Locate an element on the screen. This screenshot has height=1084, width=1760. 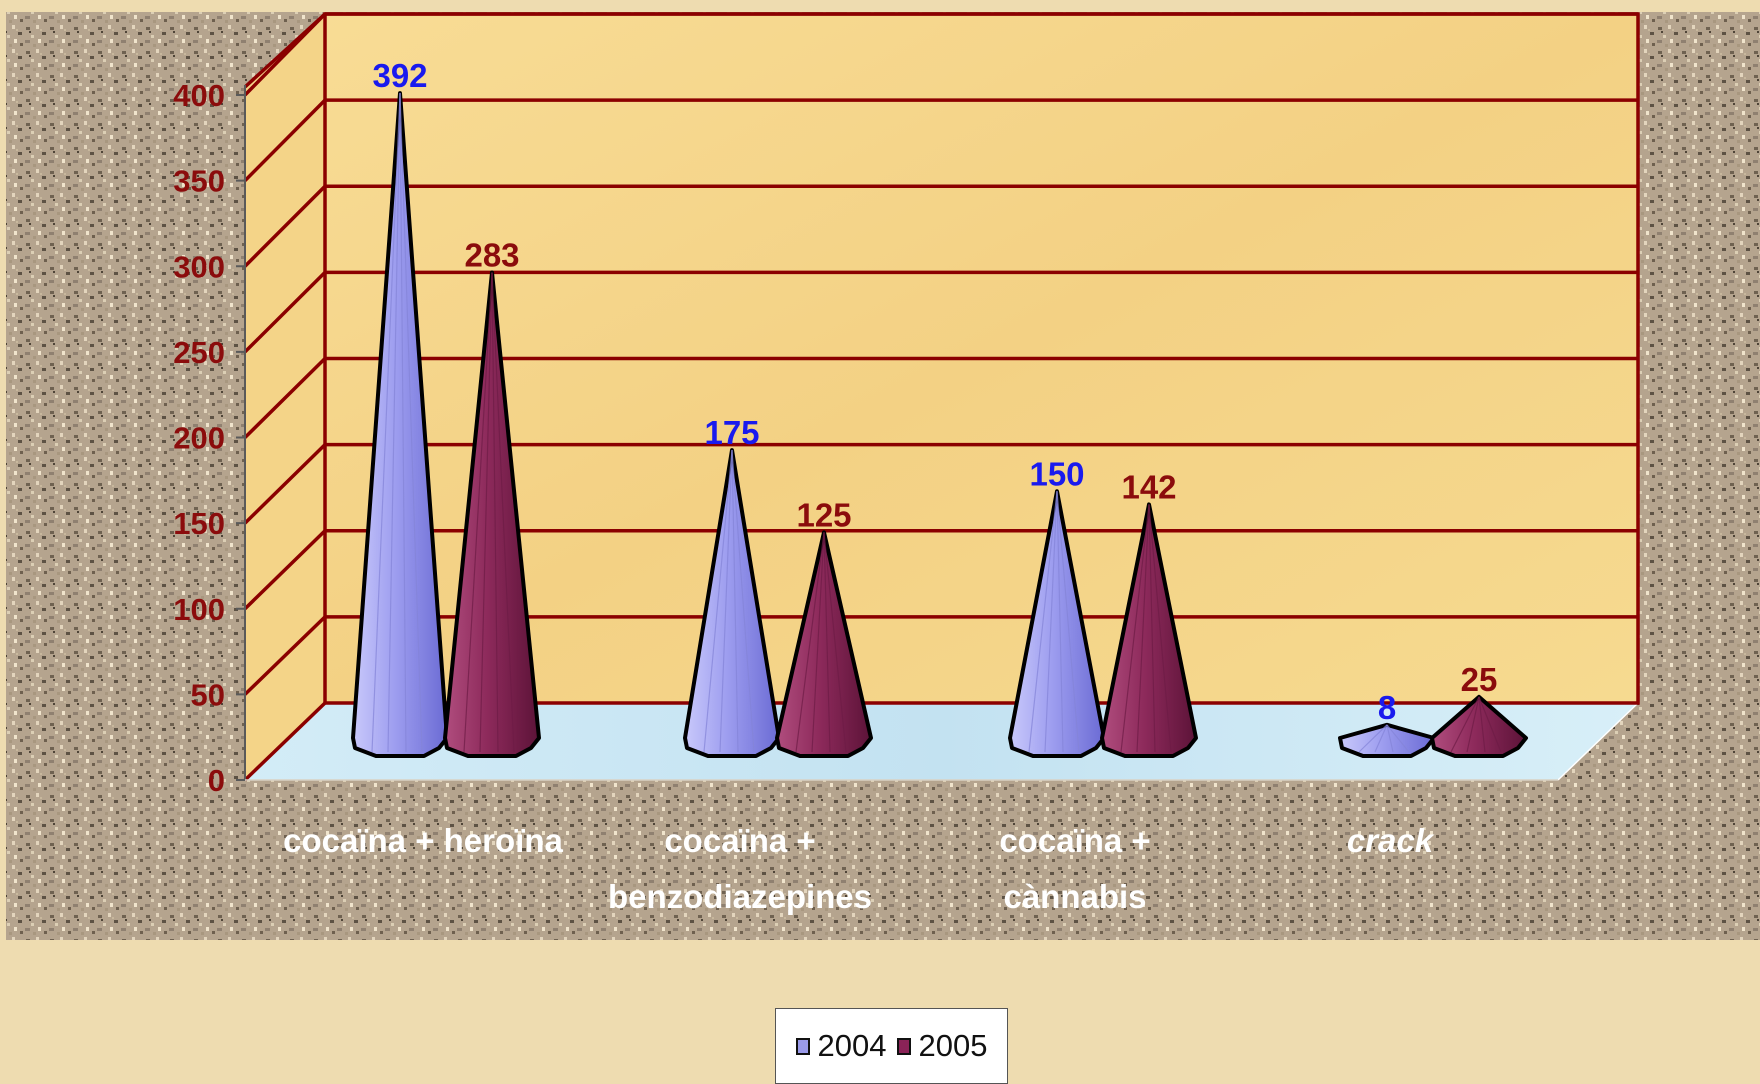
data-label-2005-0: 283 is located at coordinates (491, 254).